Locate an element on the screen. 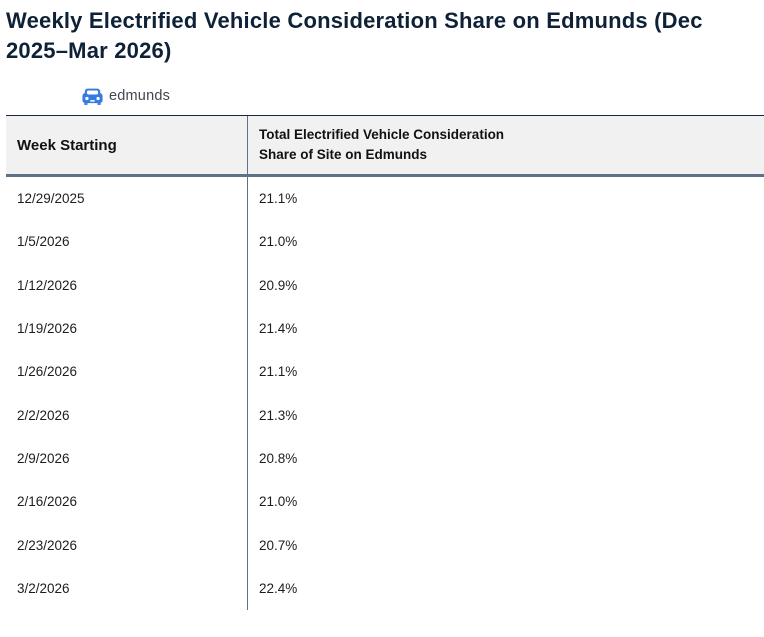 Image resolution: width=764 pixels, height=637 pixels. share-cell: 21.4% is located at coordinates (505, 328).